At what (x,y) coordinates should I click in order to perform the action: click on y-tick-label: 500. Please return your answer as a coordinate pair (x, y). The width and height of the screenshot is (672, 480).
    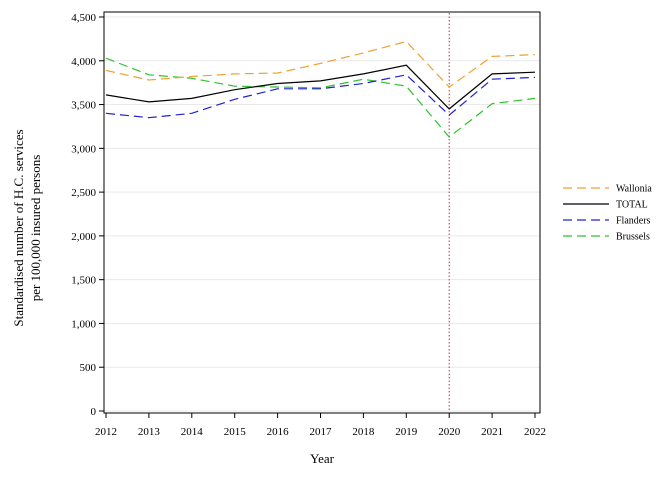
    Looking at the image, I should click on (88, 368).